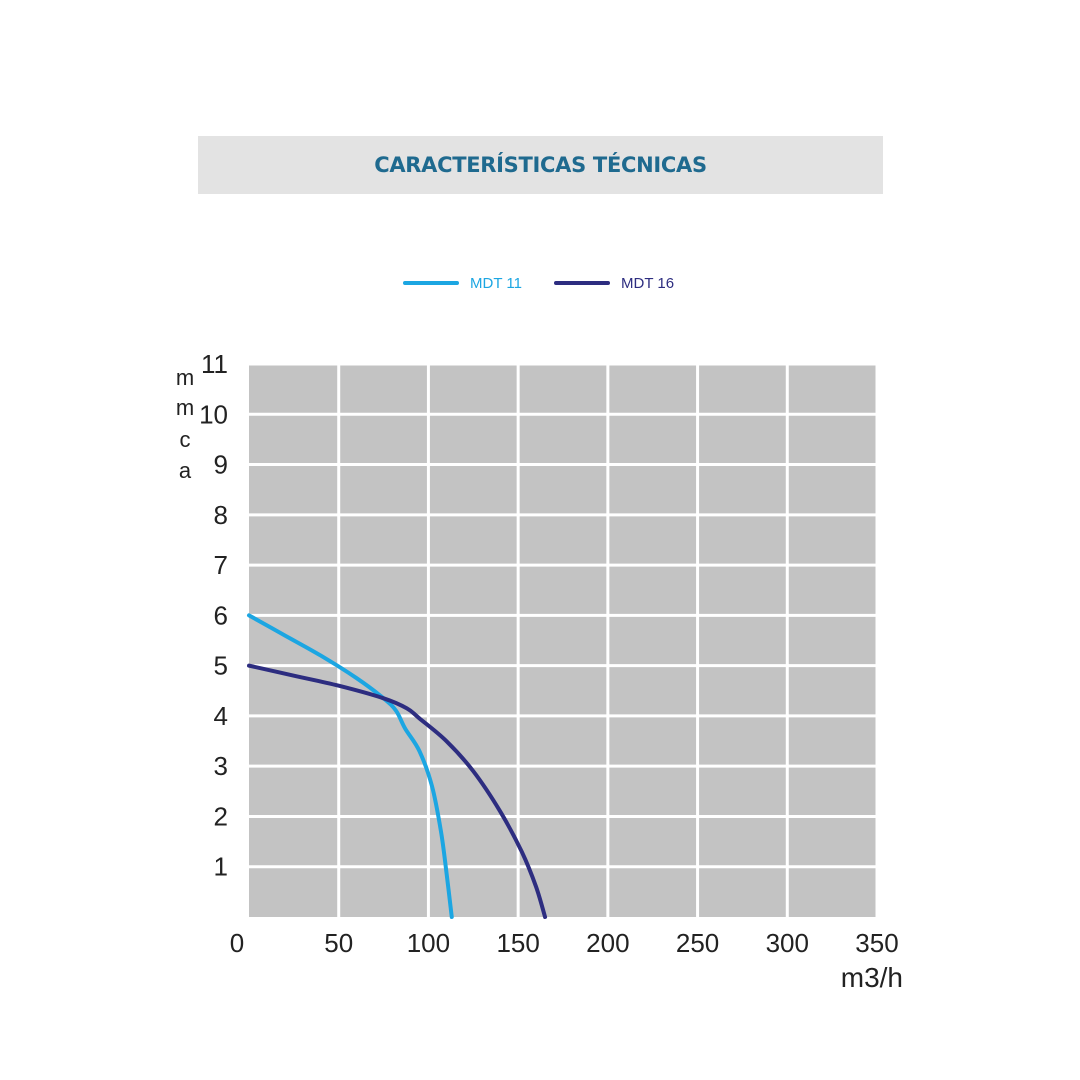 This screenshot has width=1080, height=1080. What do you see at coordinates (221, 766) in the screenshot?
I see `y-tick-label: 3` at bounding box center [221, 766].